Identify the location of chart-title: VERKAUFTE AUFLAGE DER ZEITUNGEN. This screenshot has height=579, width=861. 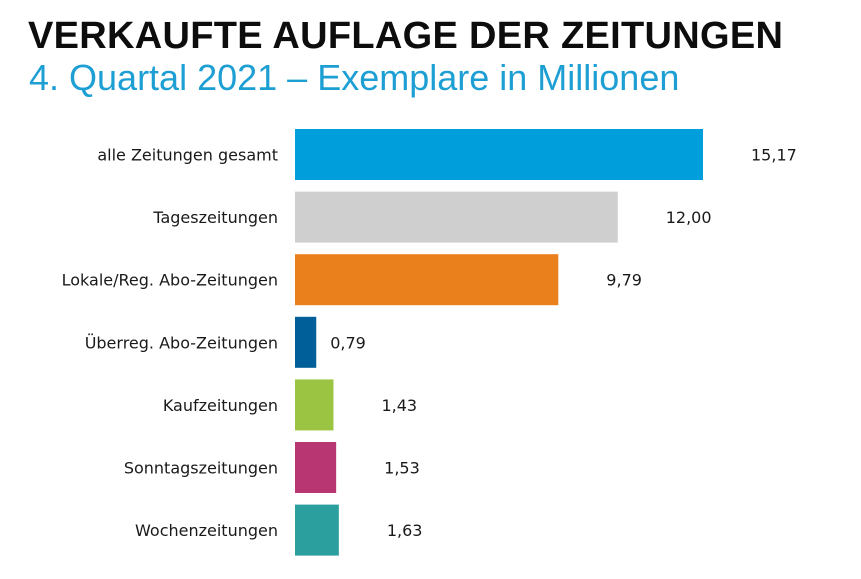
(406, 36).